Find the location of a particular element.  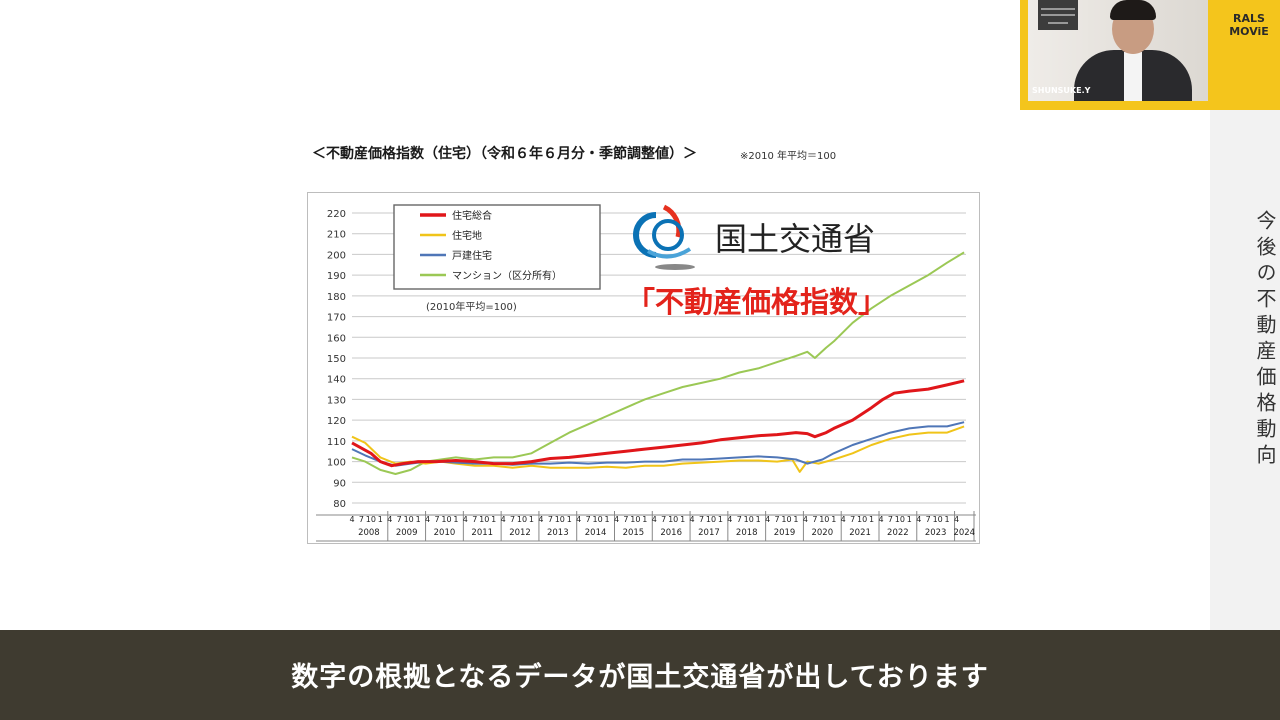

year-label: 2021 is located at coordinates (860, 533).